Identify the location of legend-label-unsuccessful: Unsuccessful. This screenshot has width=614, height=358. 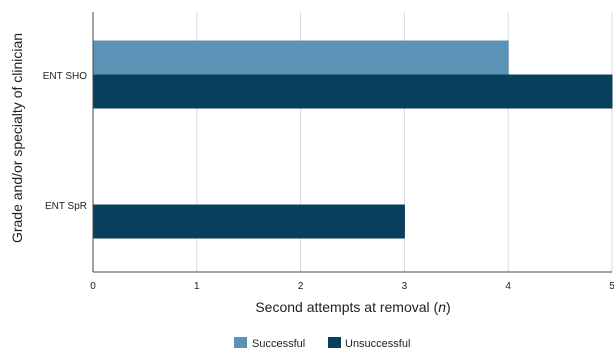
(377, 344).